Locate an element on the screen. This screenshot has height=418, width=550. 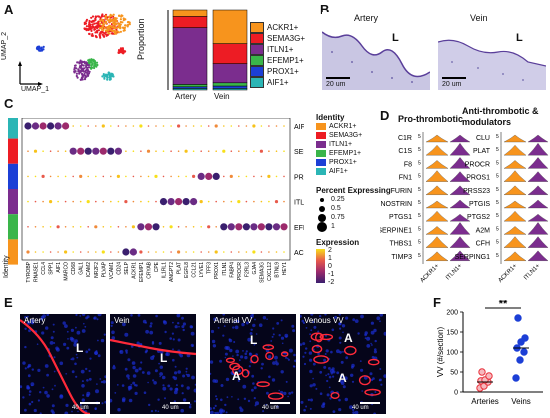
strip-point is located at coordinates (518, 318).